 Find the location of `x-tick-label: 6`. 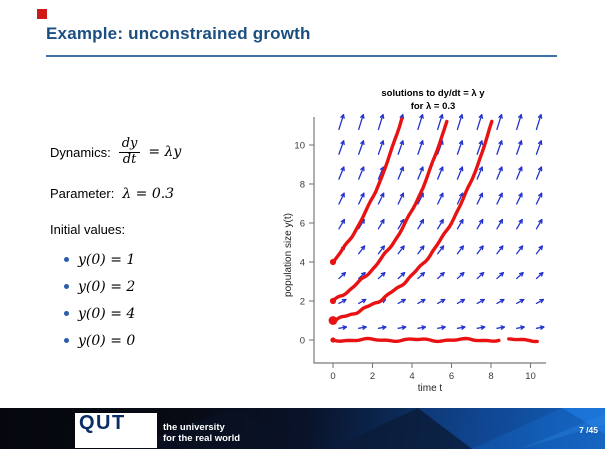

x-tick-label: 6 is located at coordinates (451, 376).